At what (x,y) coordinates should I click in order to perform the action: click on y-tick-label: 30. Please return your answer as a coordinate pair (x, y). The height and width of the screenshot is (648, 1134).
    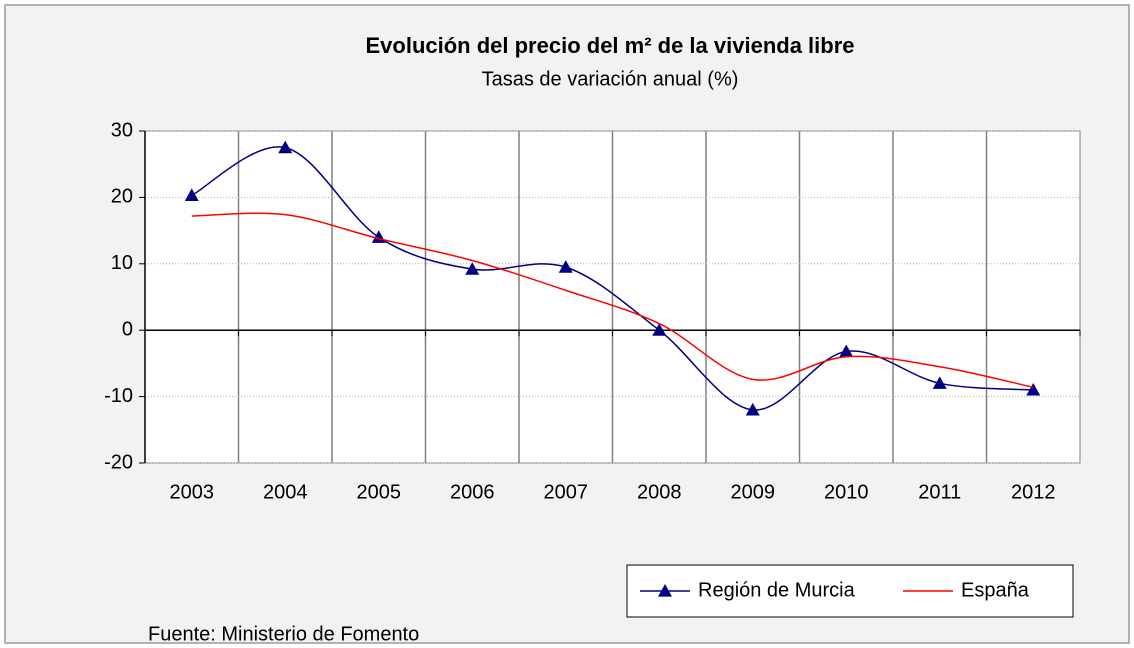
    Looking at the image, I should click on (122, 130).